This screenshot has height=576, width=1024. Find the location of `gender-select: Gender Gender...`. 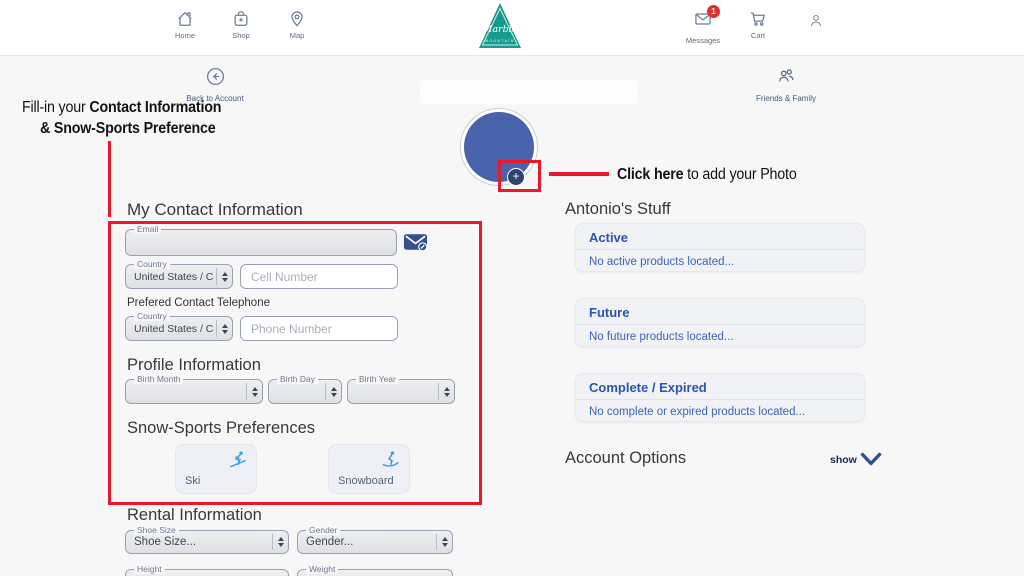

gender-select: Gender Gender... is located at coordinates (375, 540).